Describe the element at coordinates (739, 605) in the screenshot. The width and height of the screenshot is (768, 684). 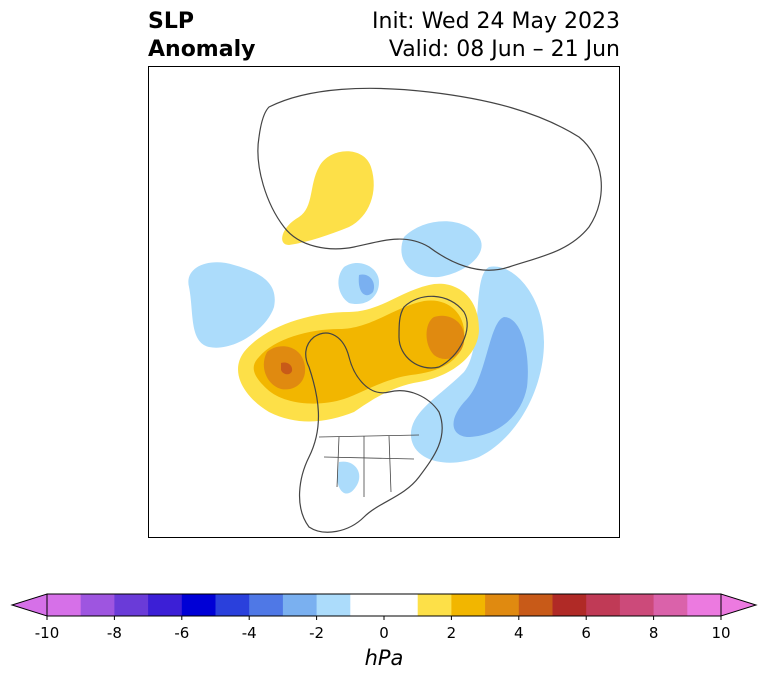
I see `colorbar-extend-max` at that location.